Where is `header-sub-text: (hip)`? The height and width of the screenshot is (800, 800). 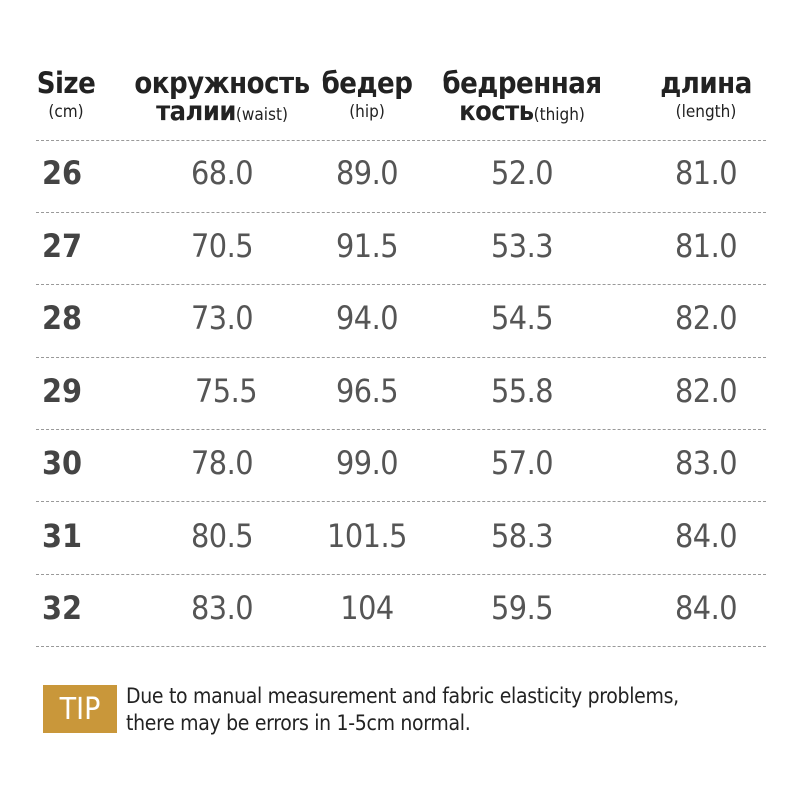
header-sub-text: (hip) is located at coordinates (367, 112).